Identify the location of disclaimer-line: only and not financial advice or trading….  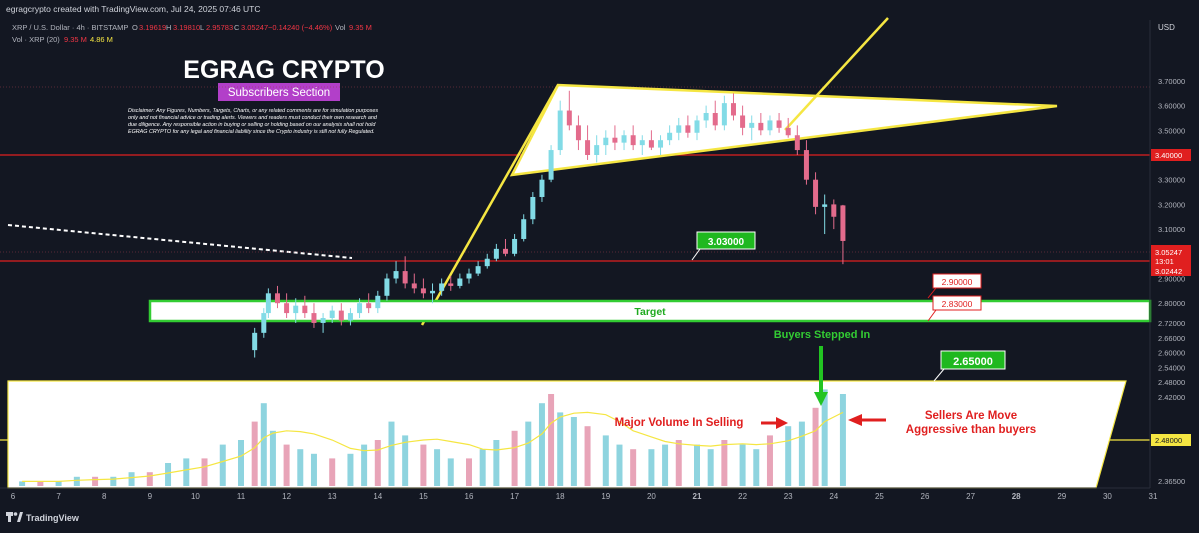
(253, 118).